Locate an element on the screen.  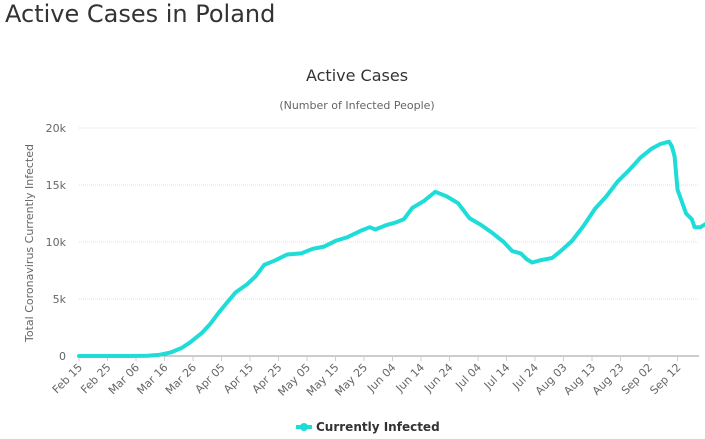
y-tick-label: 15k is located at coordinates (56, 185).